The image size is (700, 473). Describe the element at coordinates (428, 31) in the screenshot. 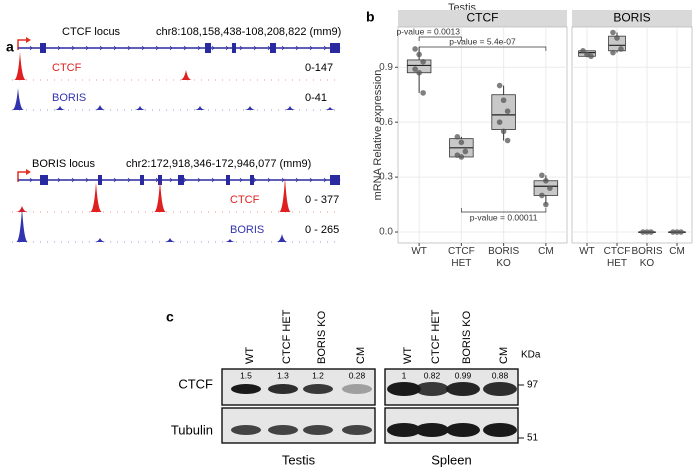

I see `p-value: p-value = 0.0013` at that location.